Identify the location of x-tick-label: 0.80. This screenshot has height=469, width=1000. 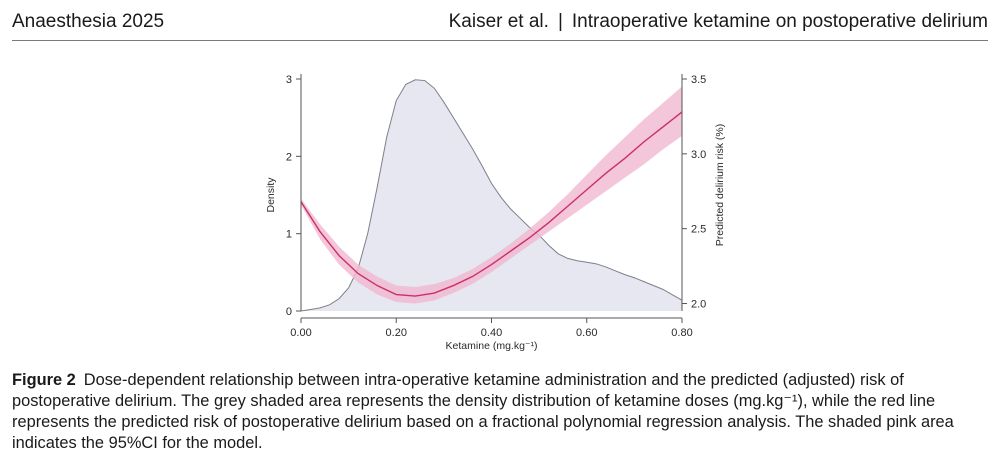
(681, 333).